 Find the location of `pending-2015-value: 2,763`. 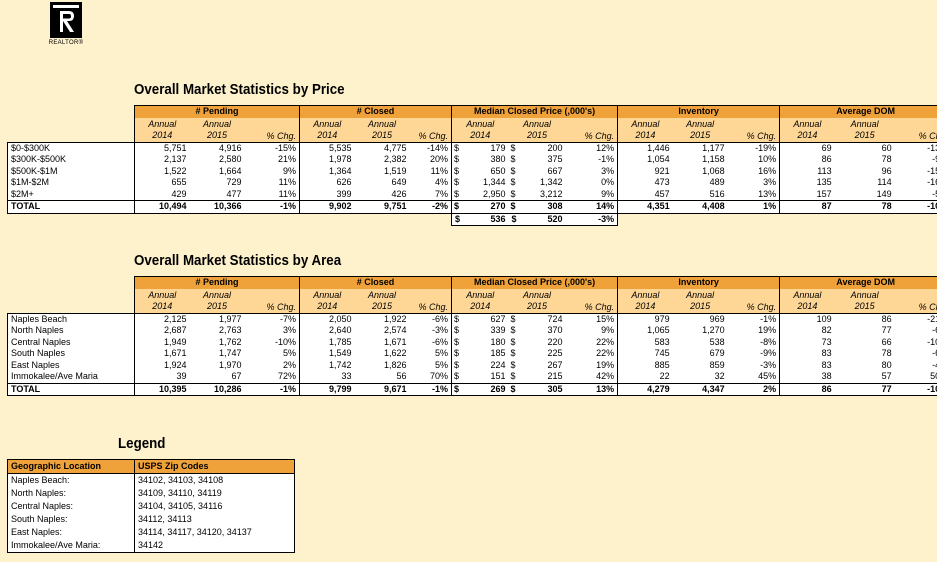

pending-2015-value: 2,763 is located at coordinates (217, 331).